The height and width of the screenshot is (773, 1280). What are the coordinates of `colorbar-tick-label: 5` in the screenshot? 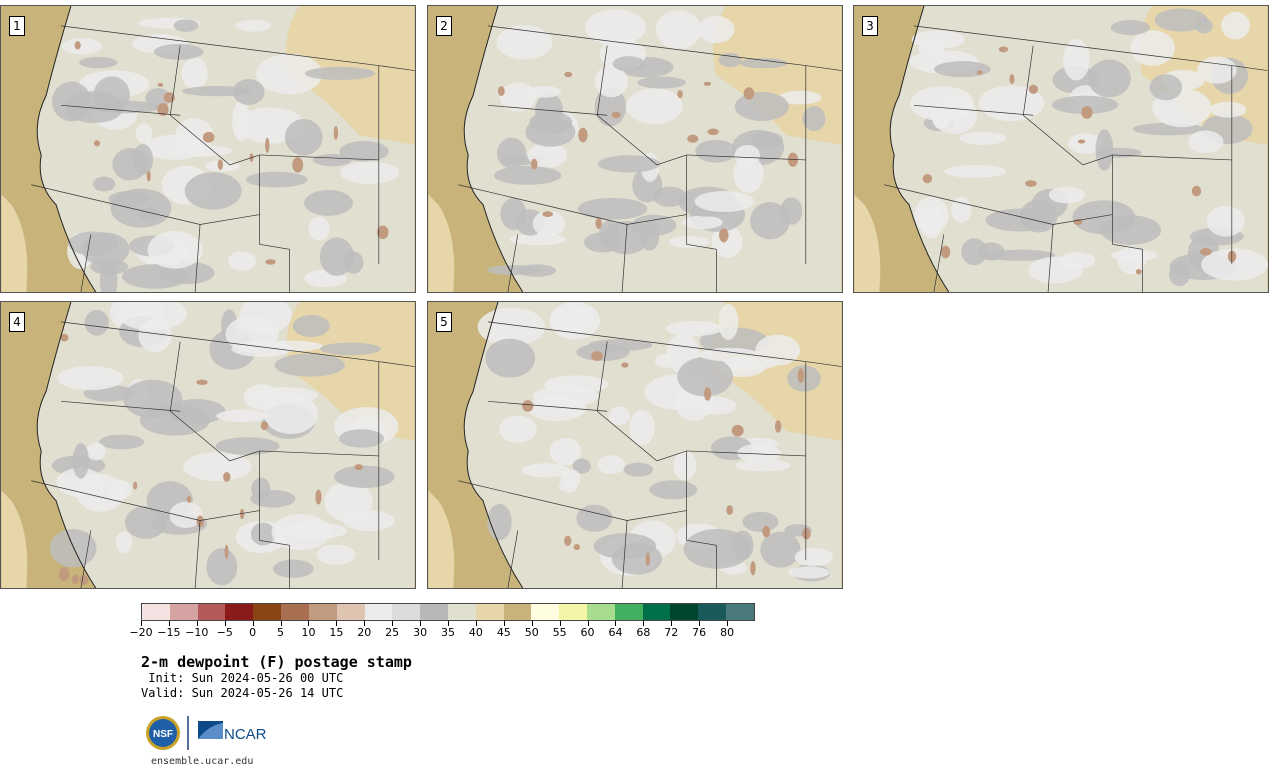 It's located at (281, 632).